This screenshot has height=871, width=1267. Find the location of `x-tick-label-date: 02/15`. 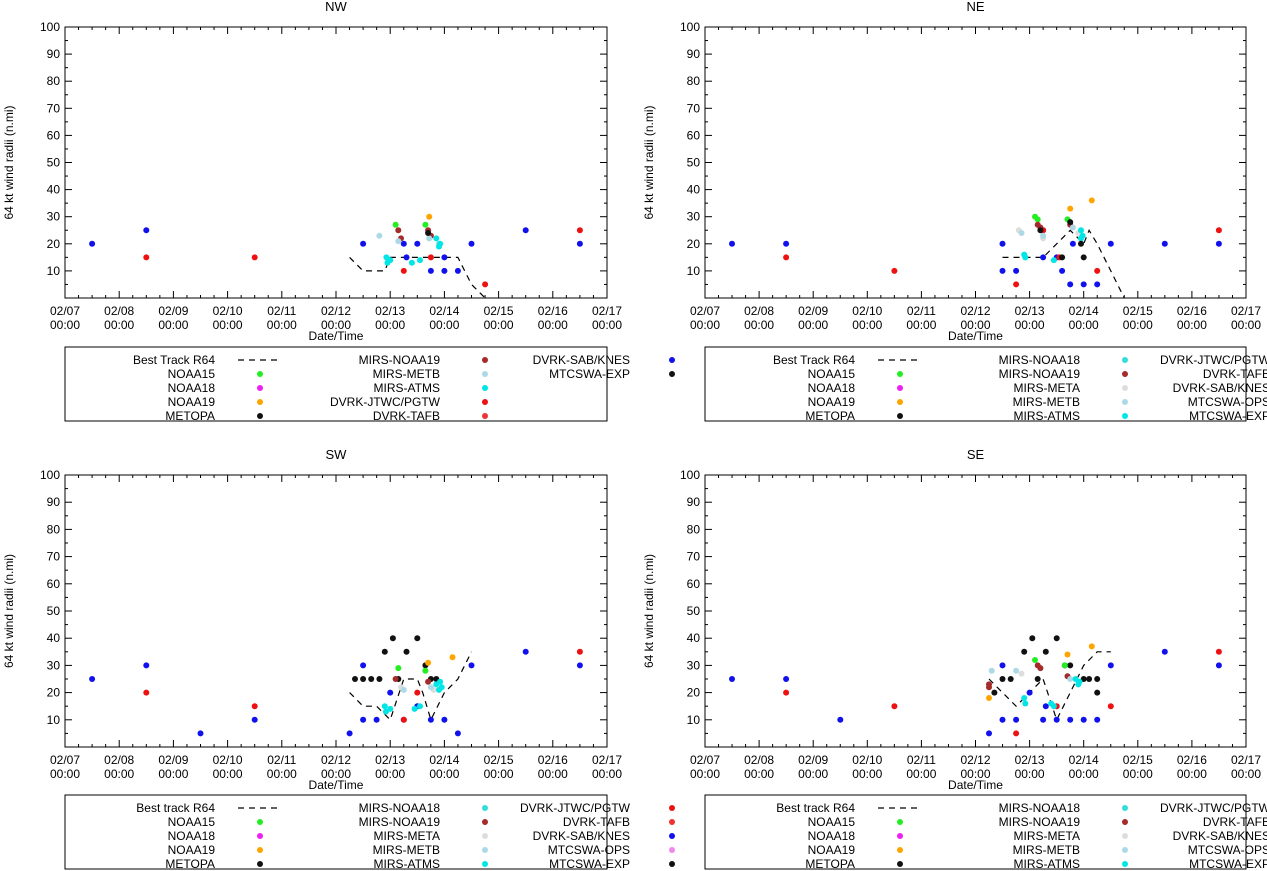

x-tick-label-date: 02/15 is located at coordinates (1138, 311).